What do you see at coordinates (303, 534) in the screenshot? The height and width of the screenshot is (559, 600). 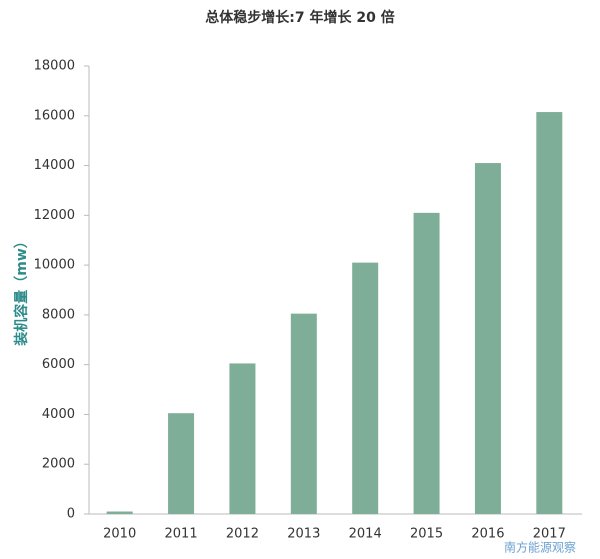 I see `x-tick-label: 2013` at bounding box center [303, 534].